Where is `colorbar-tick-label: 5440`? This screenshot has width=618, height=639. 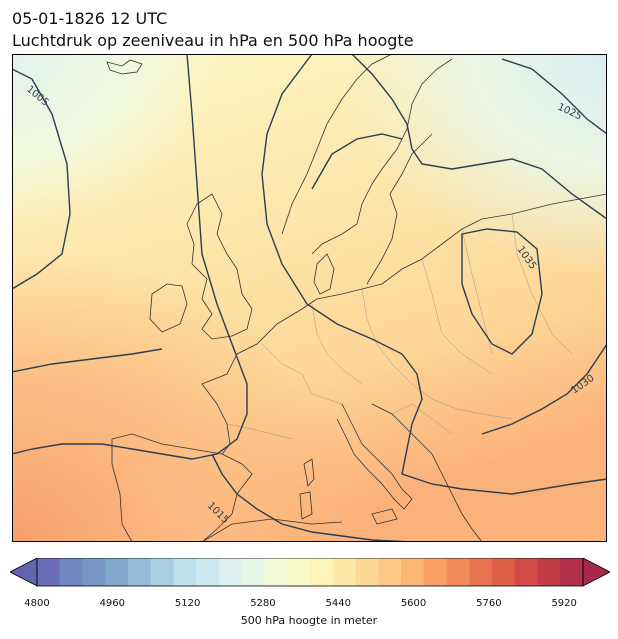 colorbar-tick-label: 5440 is located at coordinates (338, 603).